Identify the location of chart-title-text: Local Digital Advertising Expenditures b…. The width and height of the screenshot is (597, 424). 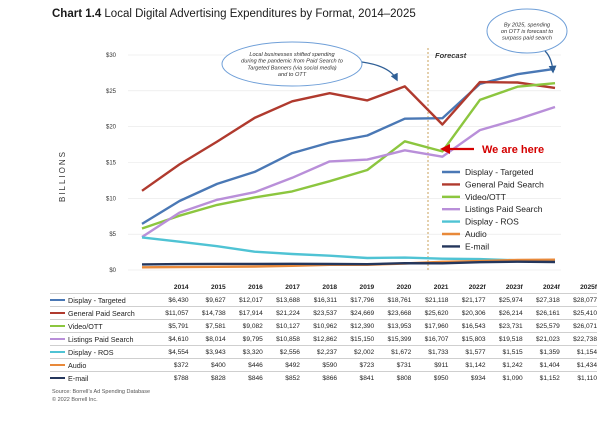
(258, 14).